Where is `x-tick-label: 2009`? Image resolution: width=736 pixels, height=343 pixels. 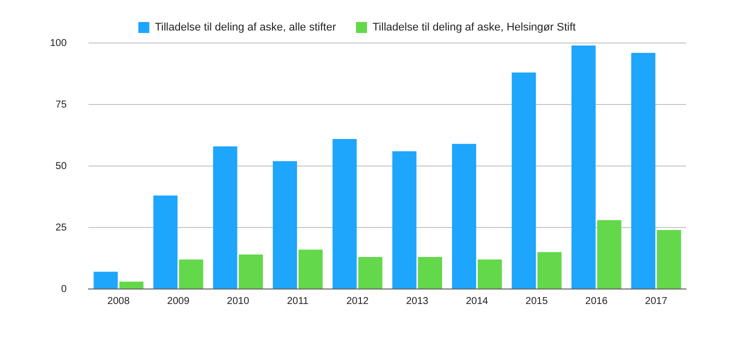 x-tick-label: 2009 is located at coordinates (178, 301).